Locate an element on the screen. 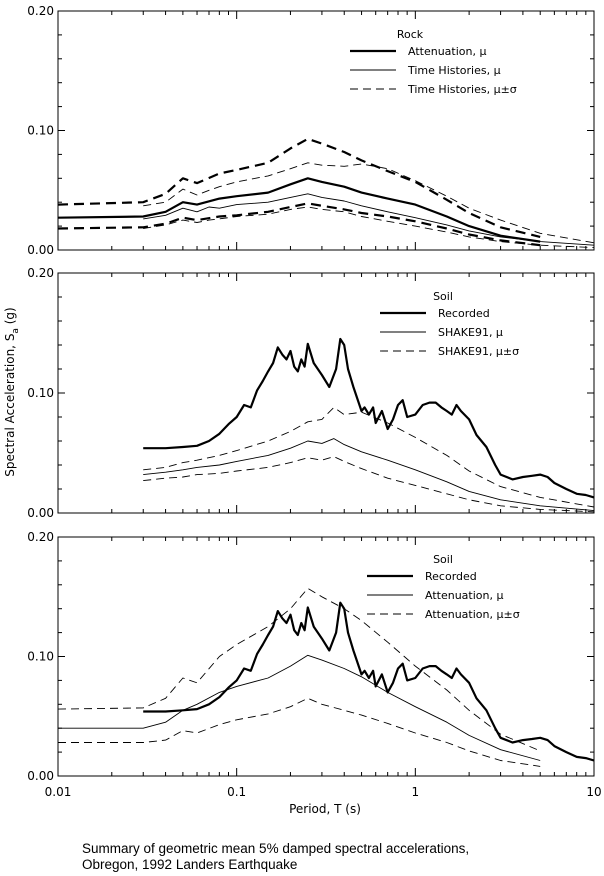  legend-entry: Time Histories, μ is located at coordinates (454, 70).